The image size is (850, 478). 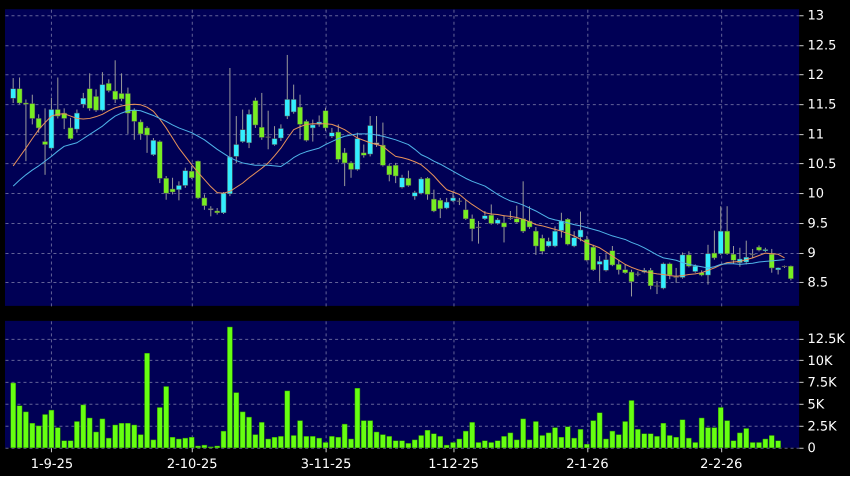 What do you see at coordinates (453, 464) in the screenshot?
I see `x-tick-label: 1-12-25` at bounding box center [453, 464].